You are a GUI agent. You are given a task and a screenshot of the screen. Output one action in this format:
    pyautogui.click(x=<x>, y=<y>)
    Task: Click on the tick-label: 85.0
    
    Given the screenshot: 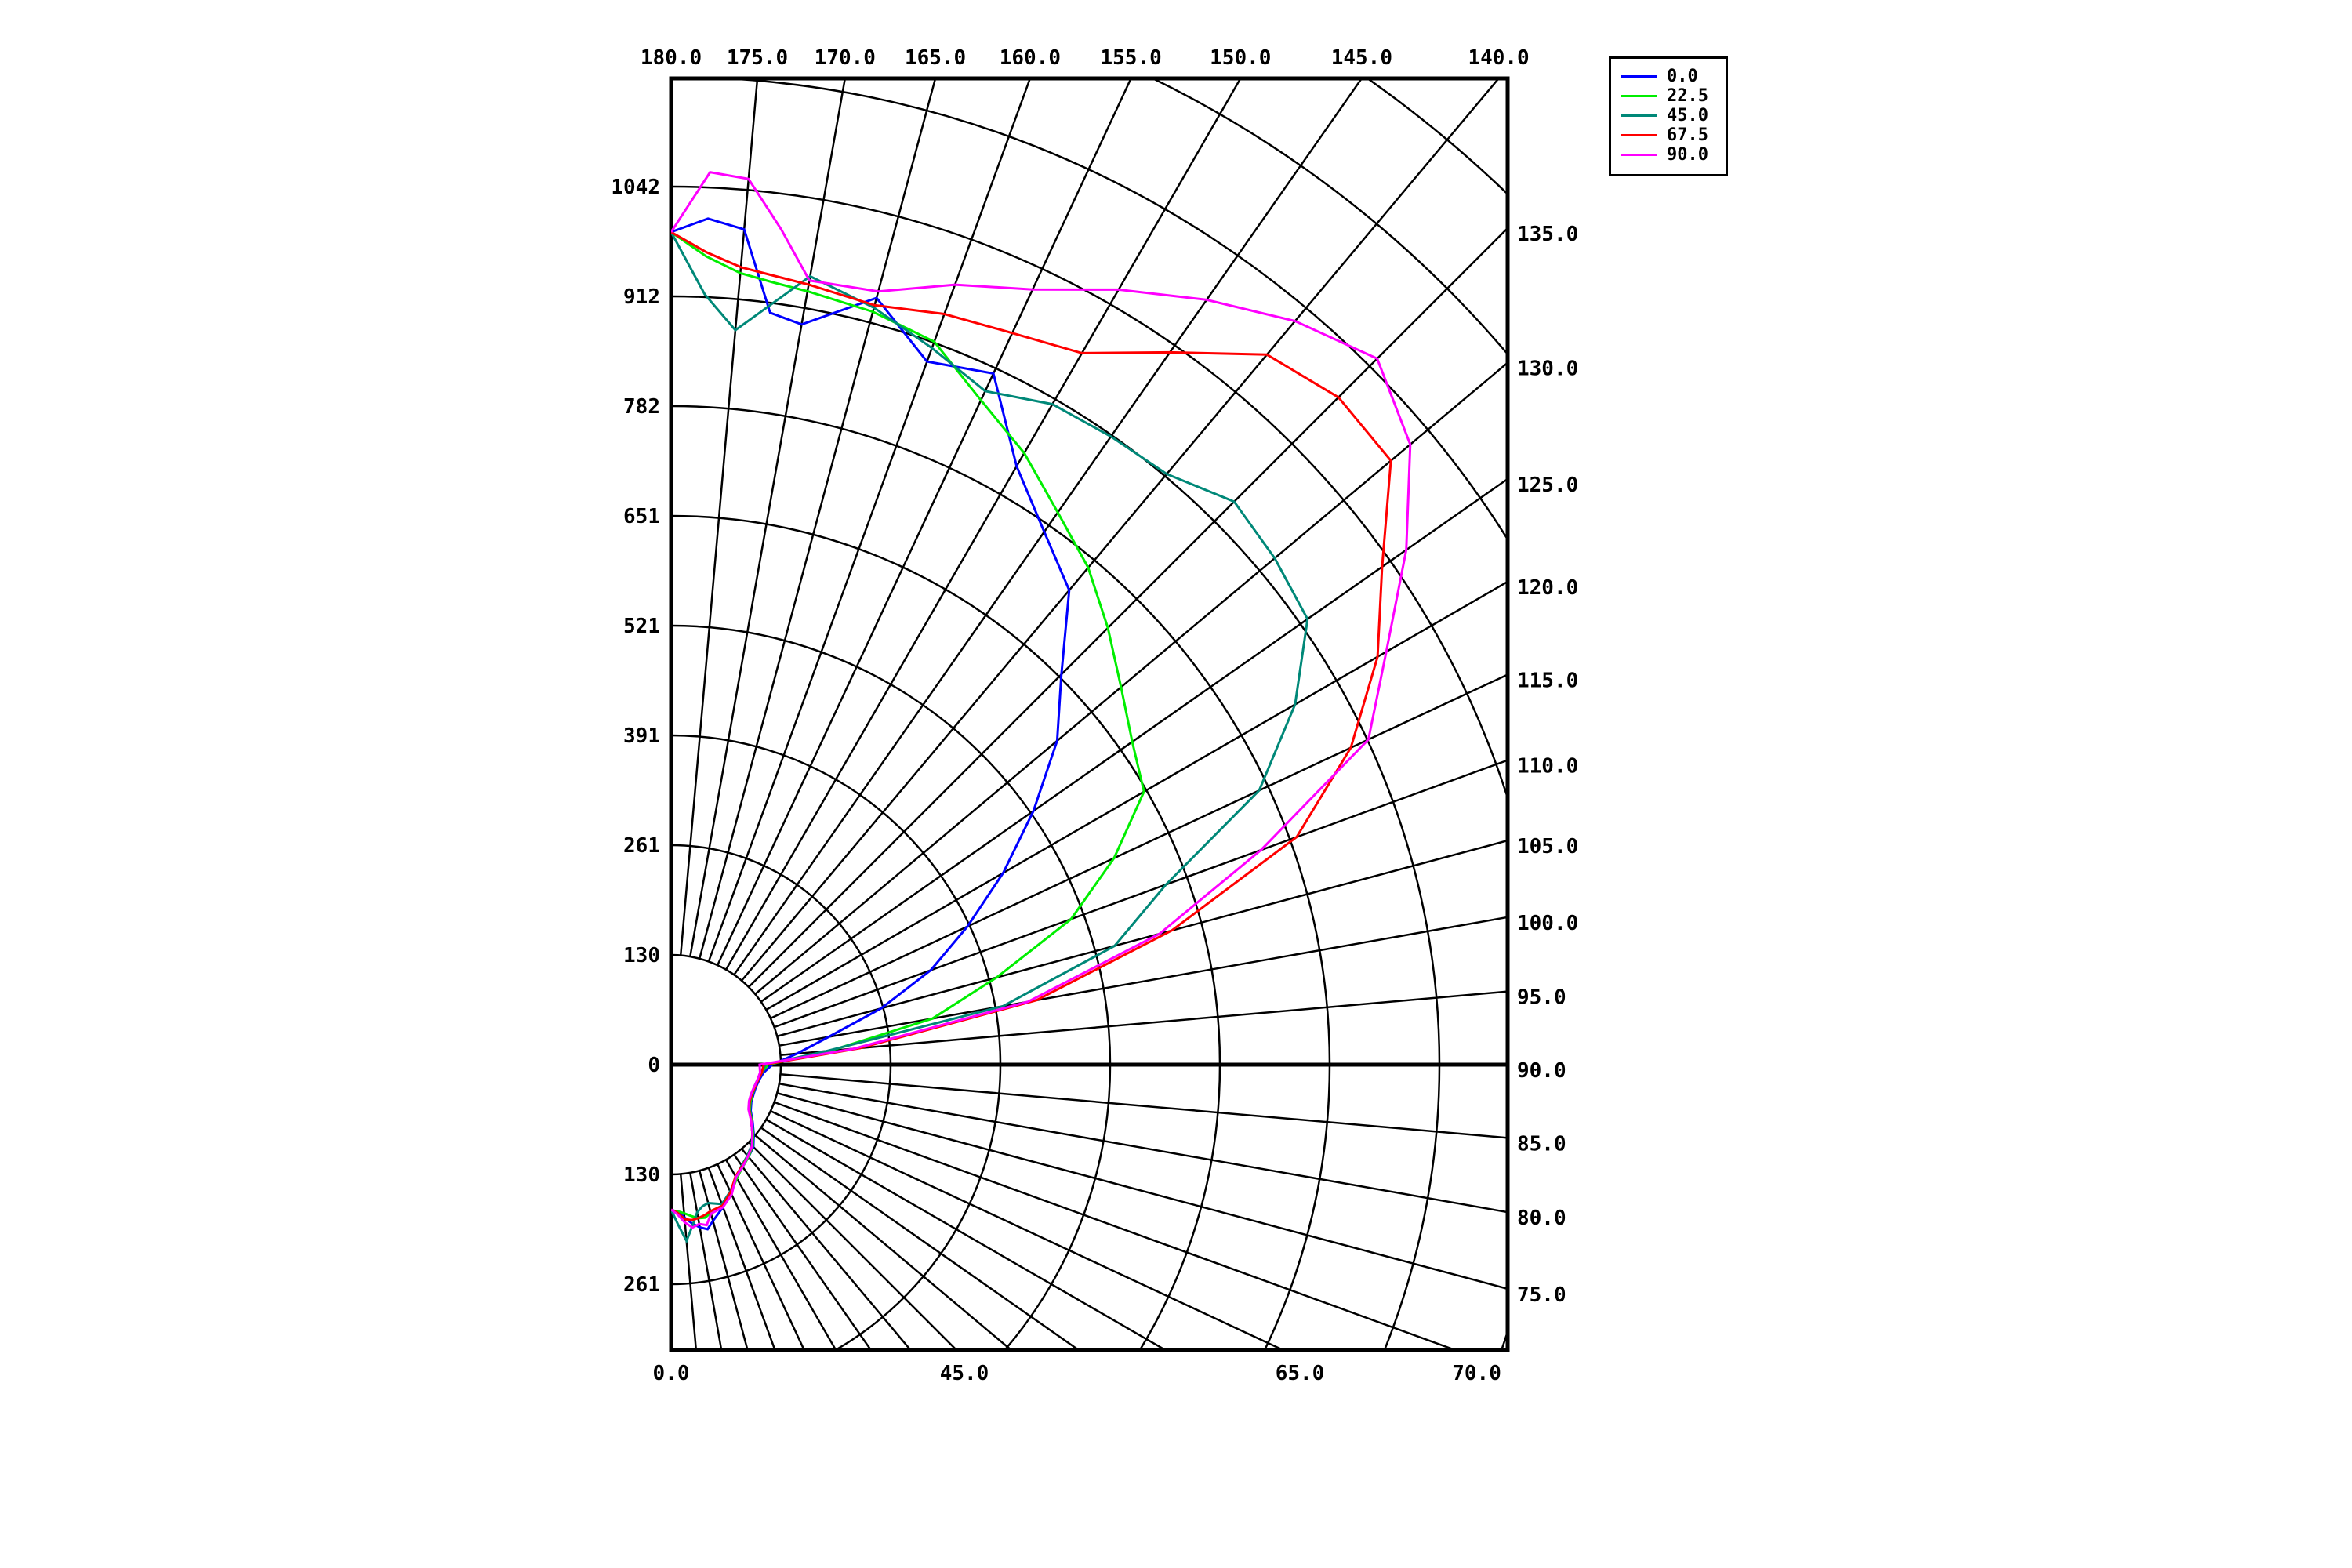 What is the action you would take?
    pyautogui.click(x=1541, y=1144)
    